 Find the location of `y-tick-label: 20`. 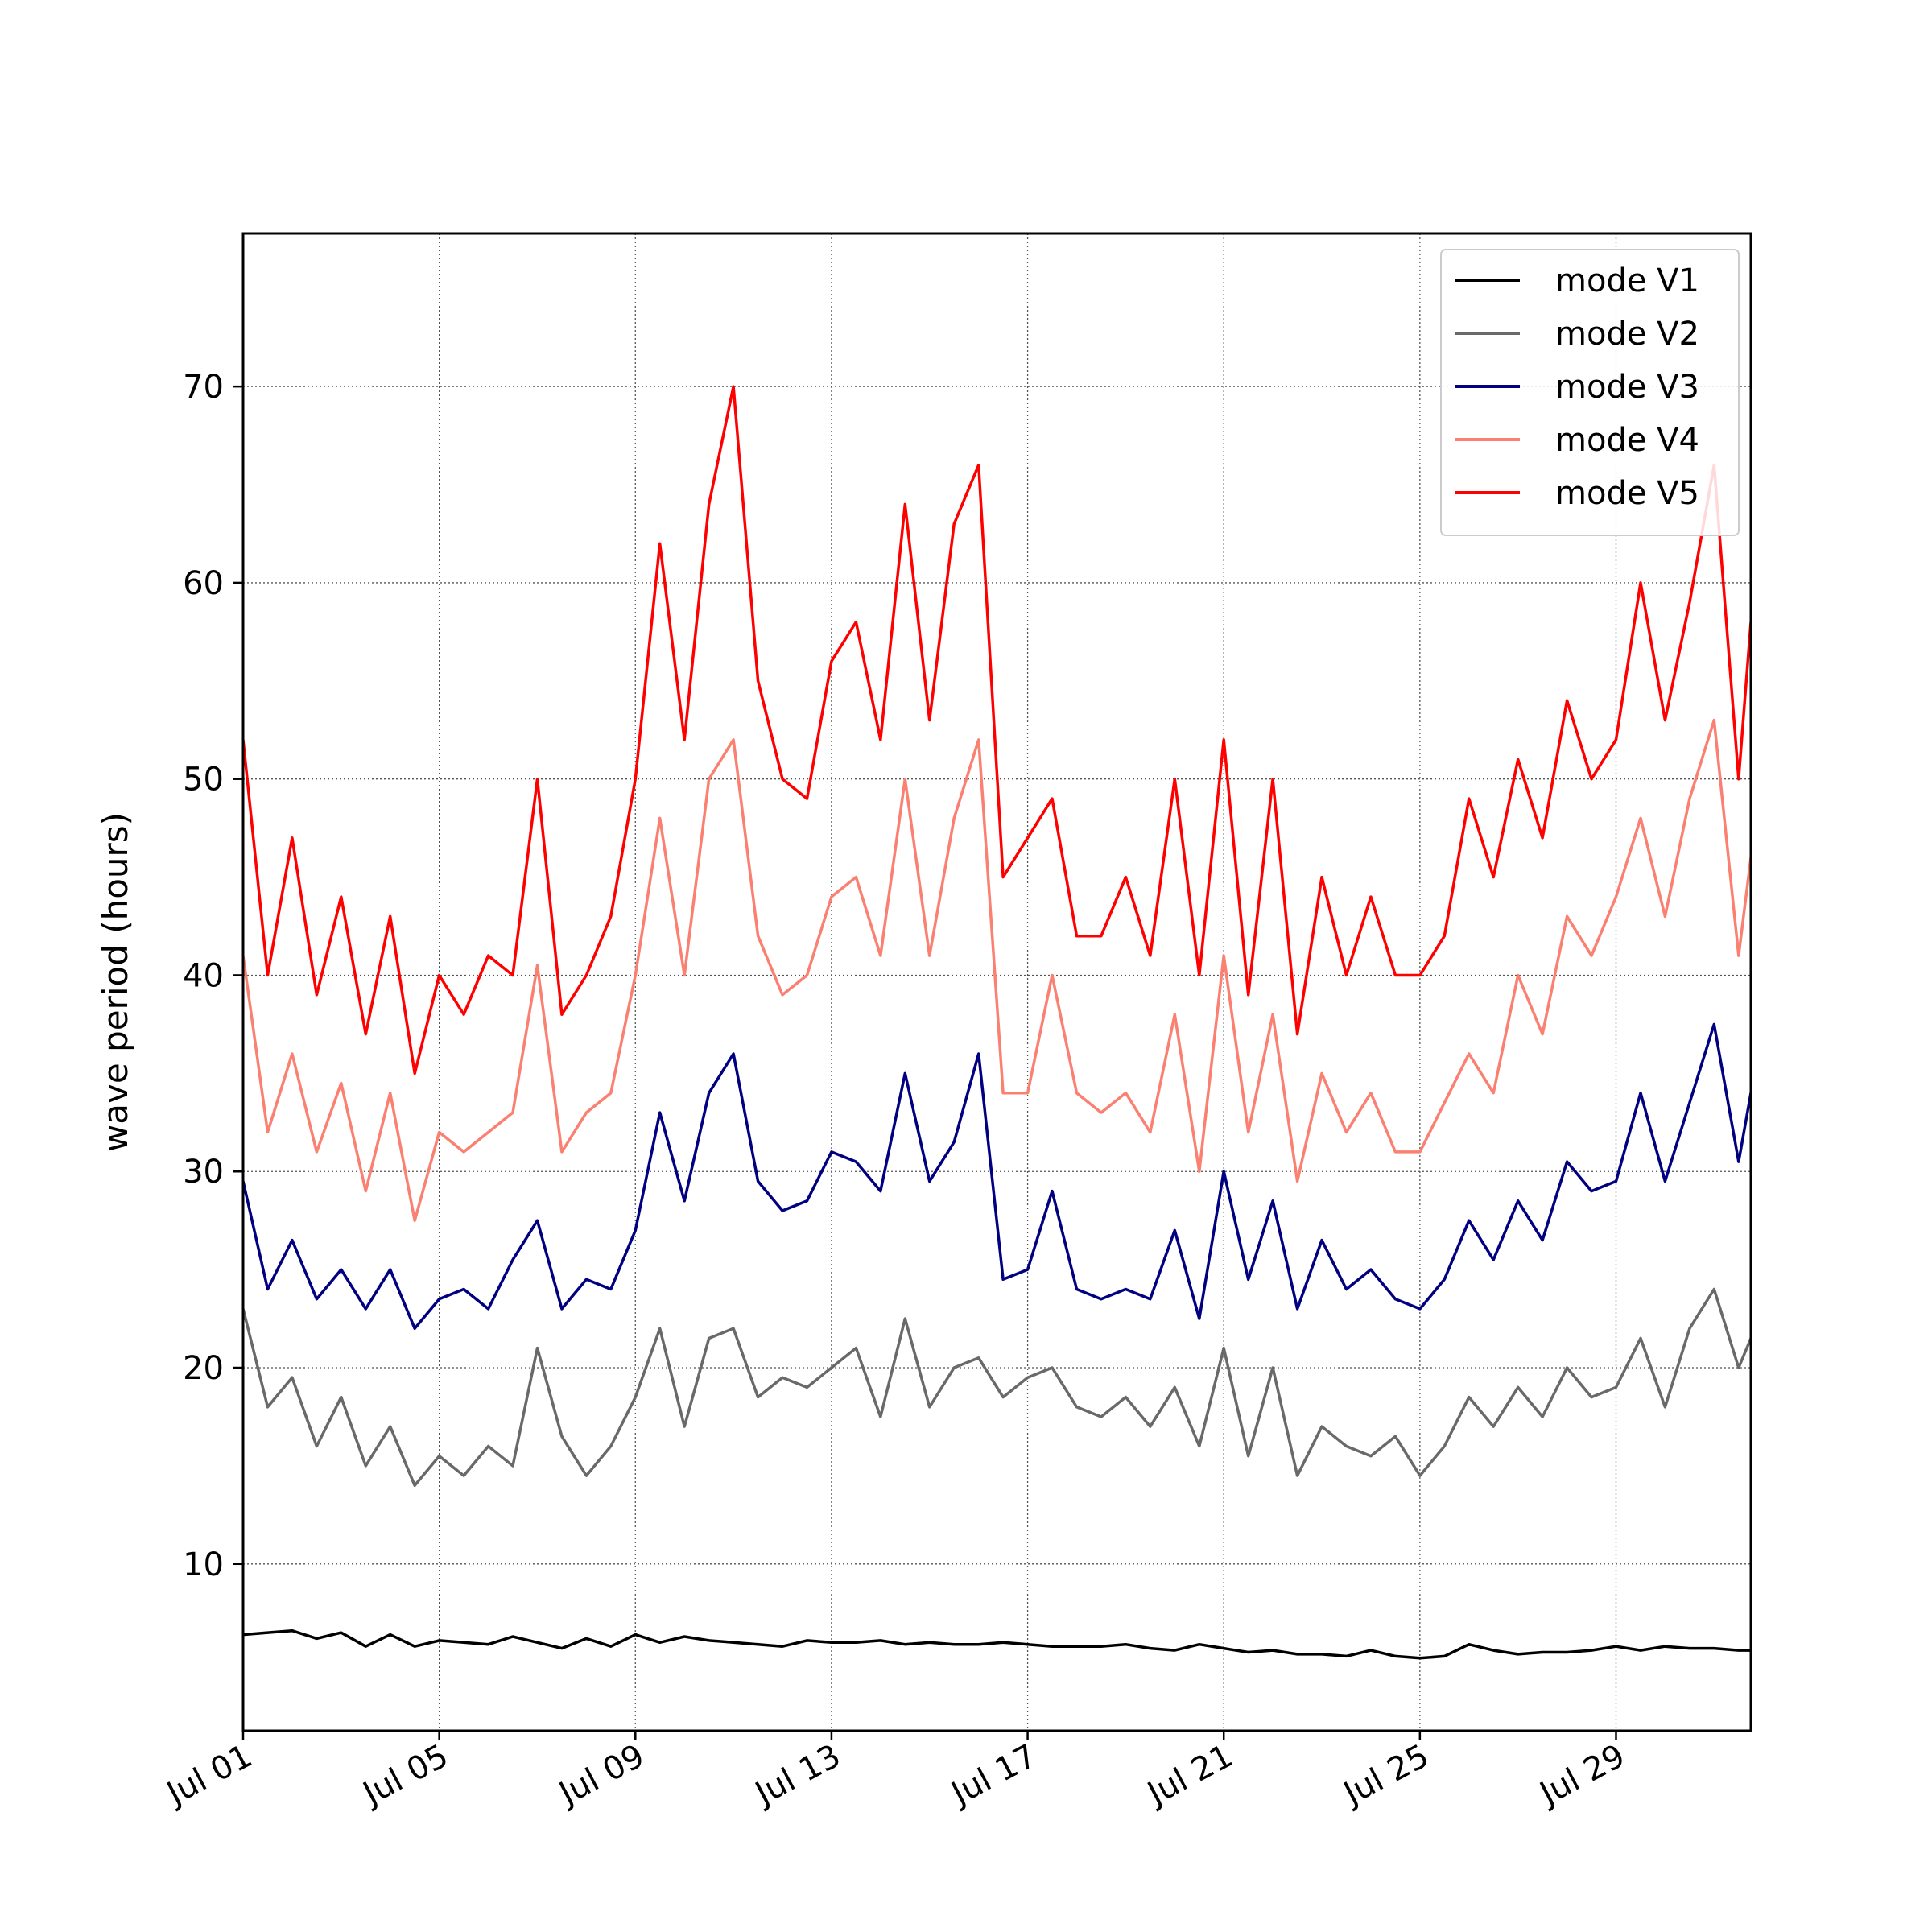

y-tick-label: 20 is located at coordinates (203, 1368).